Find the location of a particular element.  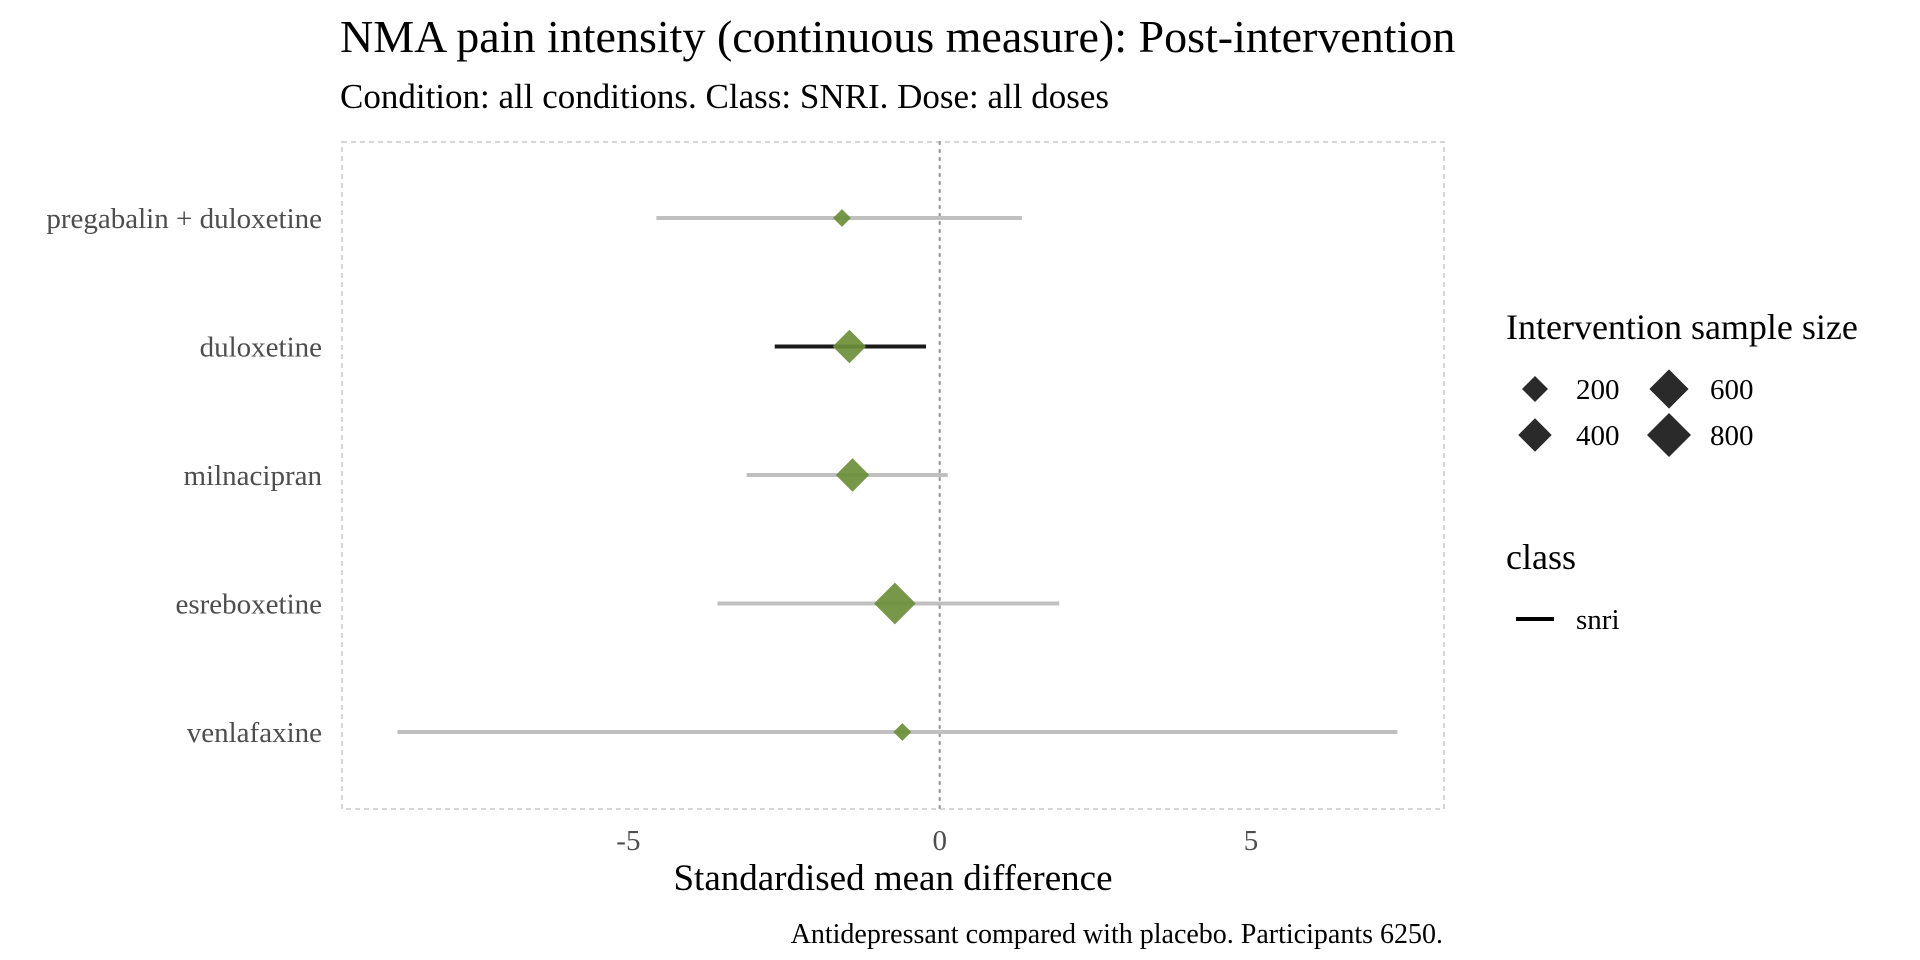

legend-class-label: snri is located at coordinates (1598, 620).